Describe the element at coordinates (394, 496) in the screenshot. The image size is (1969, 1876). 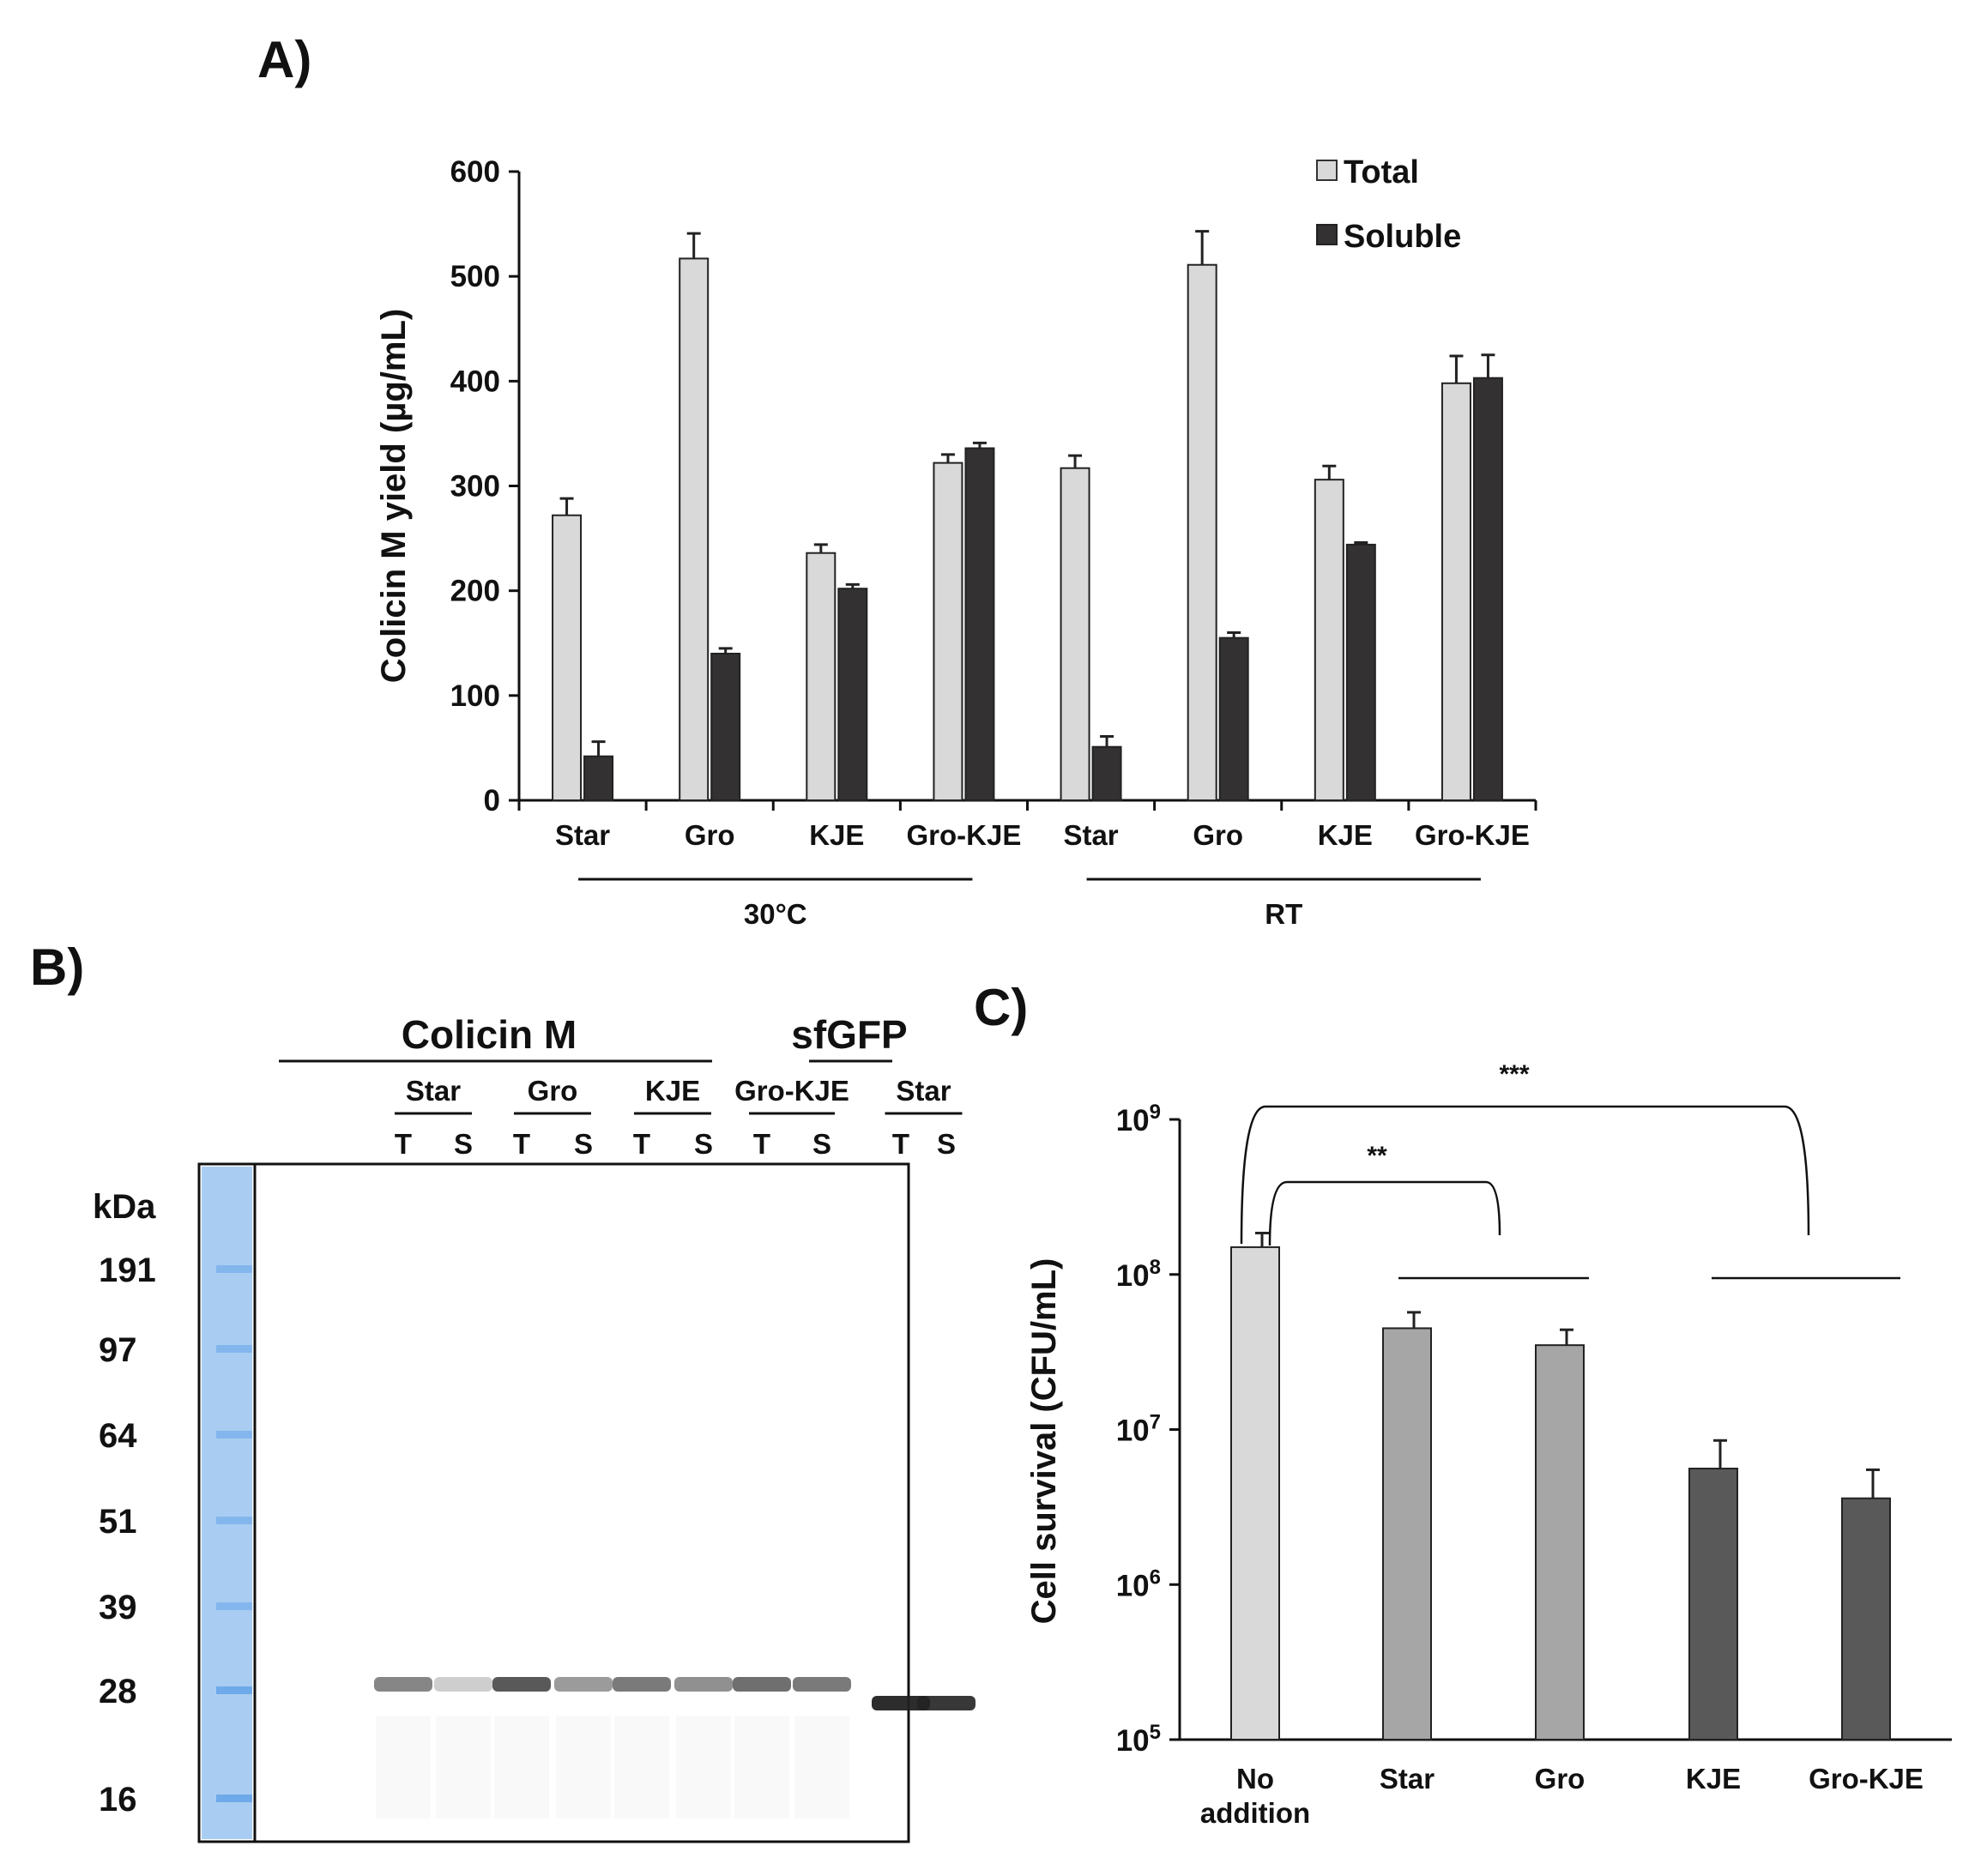
I see `chart-a-y-axis-label: Colicin M yield (µg/mL)` at that location.